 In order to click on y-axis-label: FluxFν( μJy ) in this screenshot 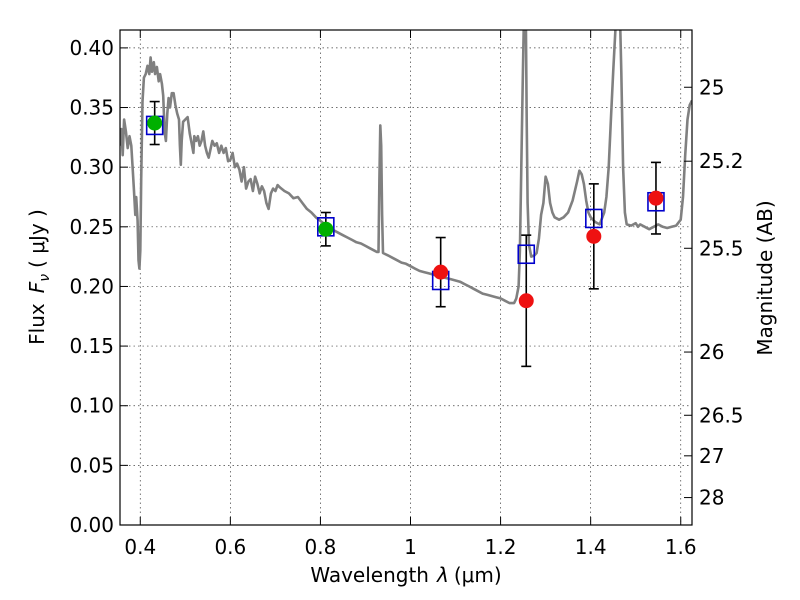, I will do `click(39, 277)`.